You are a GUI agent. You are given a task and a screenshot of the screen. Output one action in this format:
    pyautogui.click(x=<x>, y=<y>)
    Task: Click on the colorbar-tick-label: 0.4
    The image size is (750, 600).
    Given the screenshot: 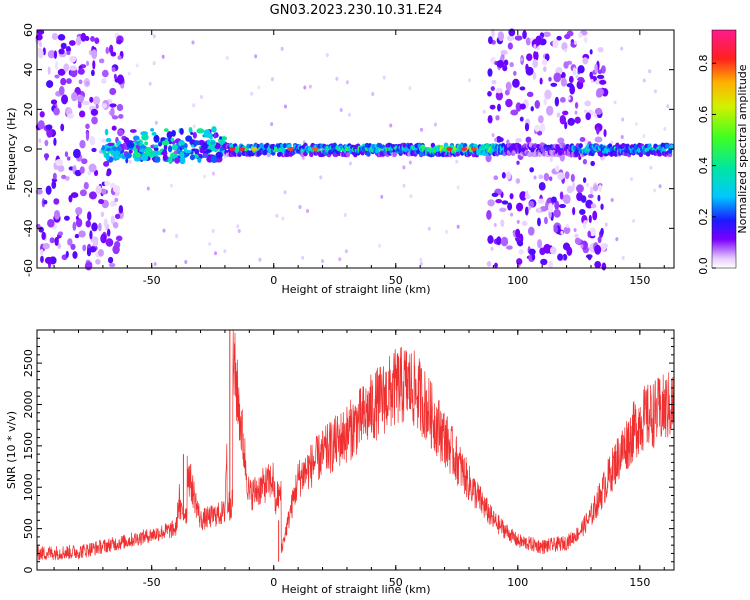 What is the action you would take?
    pyautogui.click(x=703, y=166)
    